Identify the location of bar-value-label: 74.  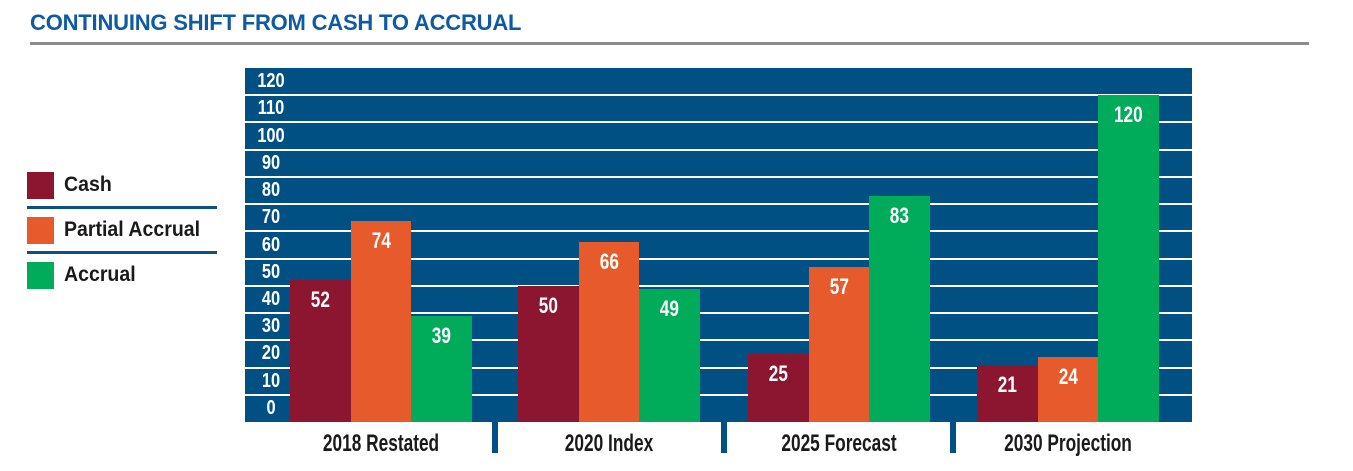
(381, 240).